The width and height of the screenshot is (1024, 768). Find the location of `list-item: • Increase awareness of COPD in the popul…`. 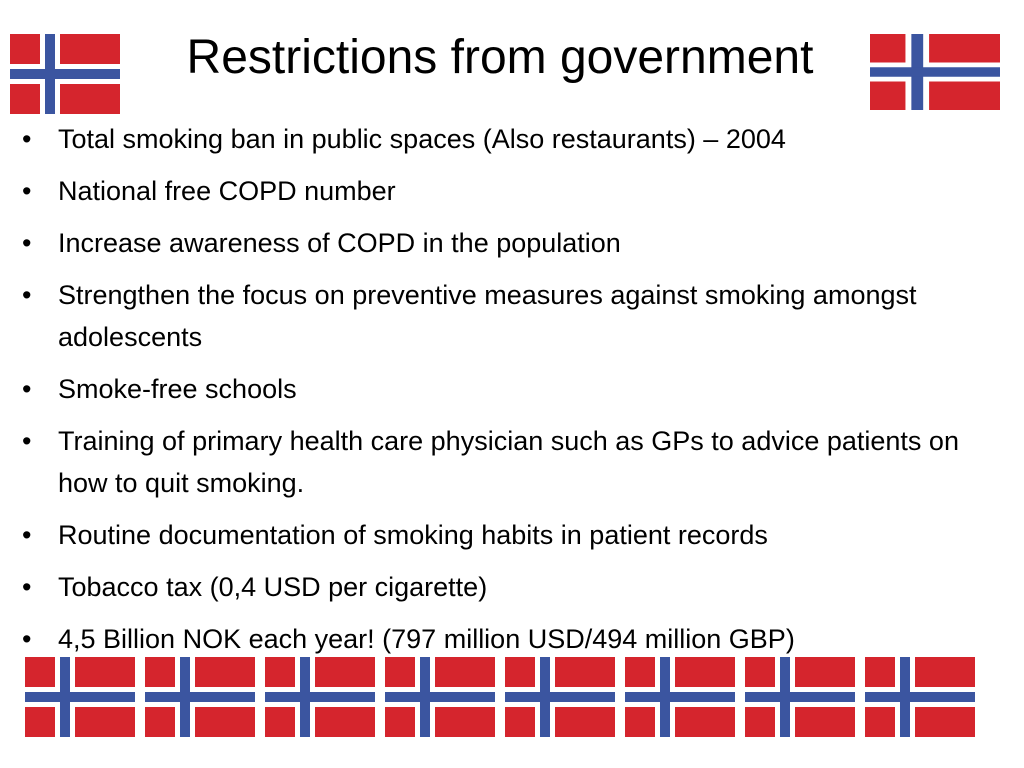

list-item: • Increase awareness of COPD in the popul… is located at coordinates (515, 243).